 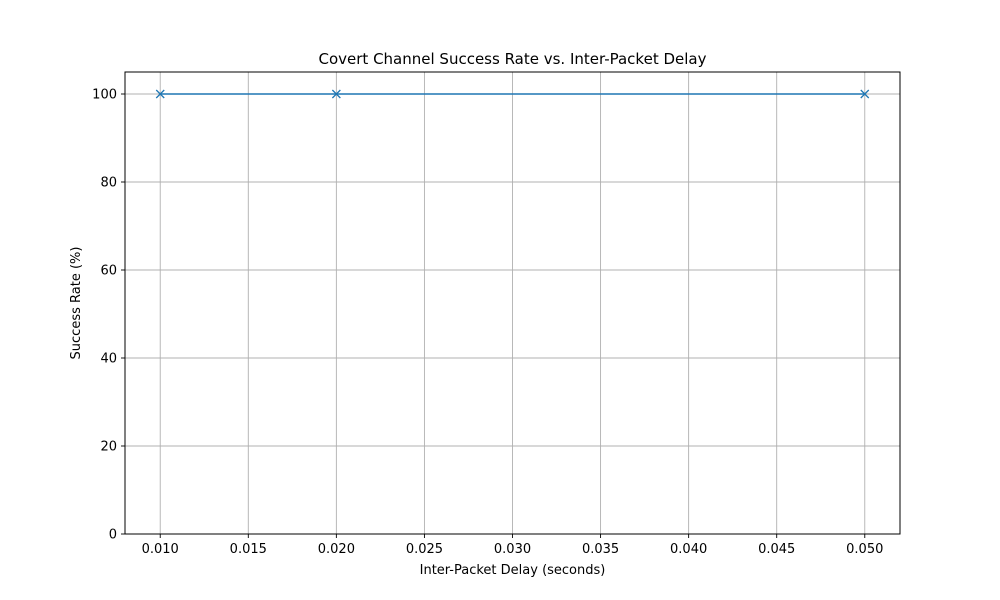 I want to click on y-tick-label: 20, so click(x=108, y=447).